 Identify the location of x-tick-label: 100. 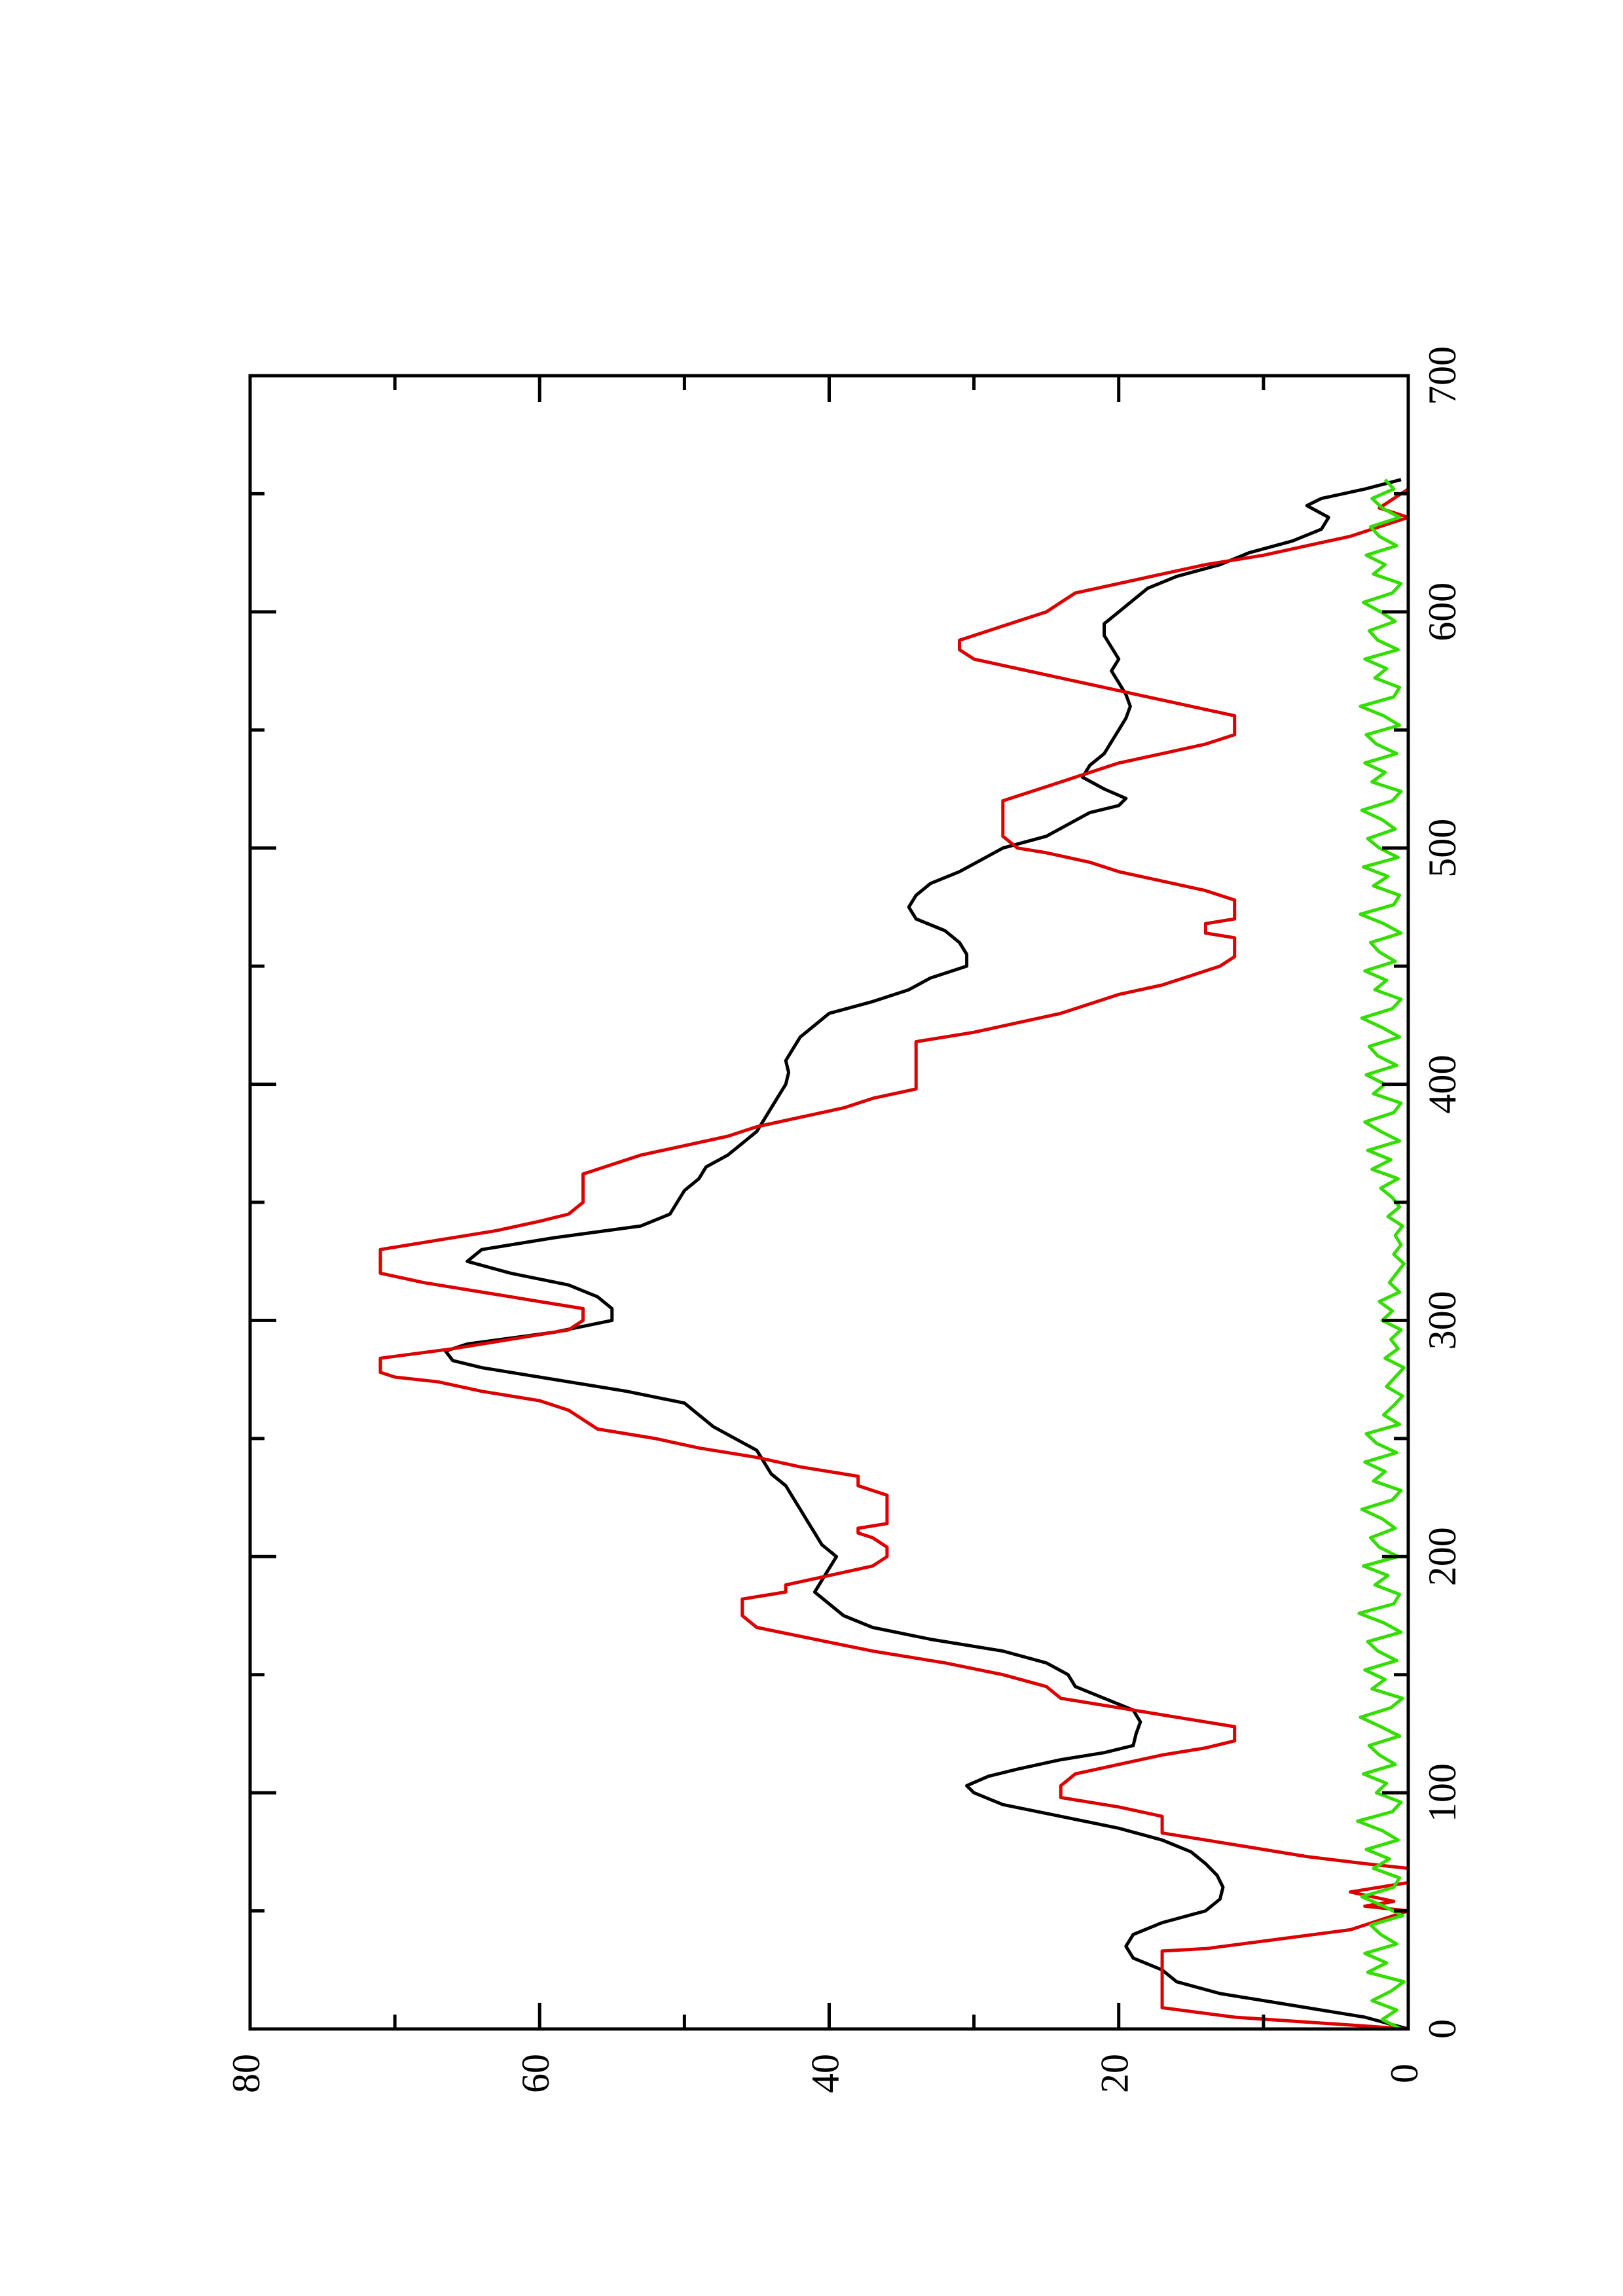
(1442, 1792).